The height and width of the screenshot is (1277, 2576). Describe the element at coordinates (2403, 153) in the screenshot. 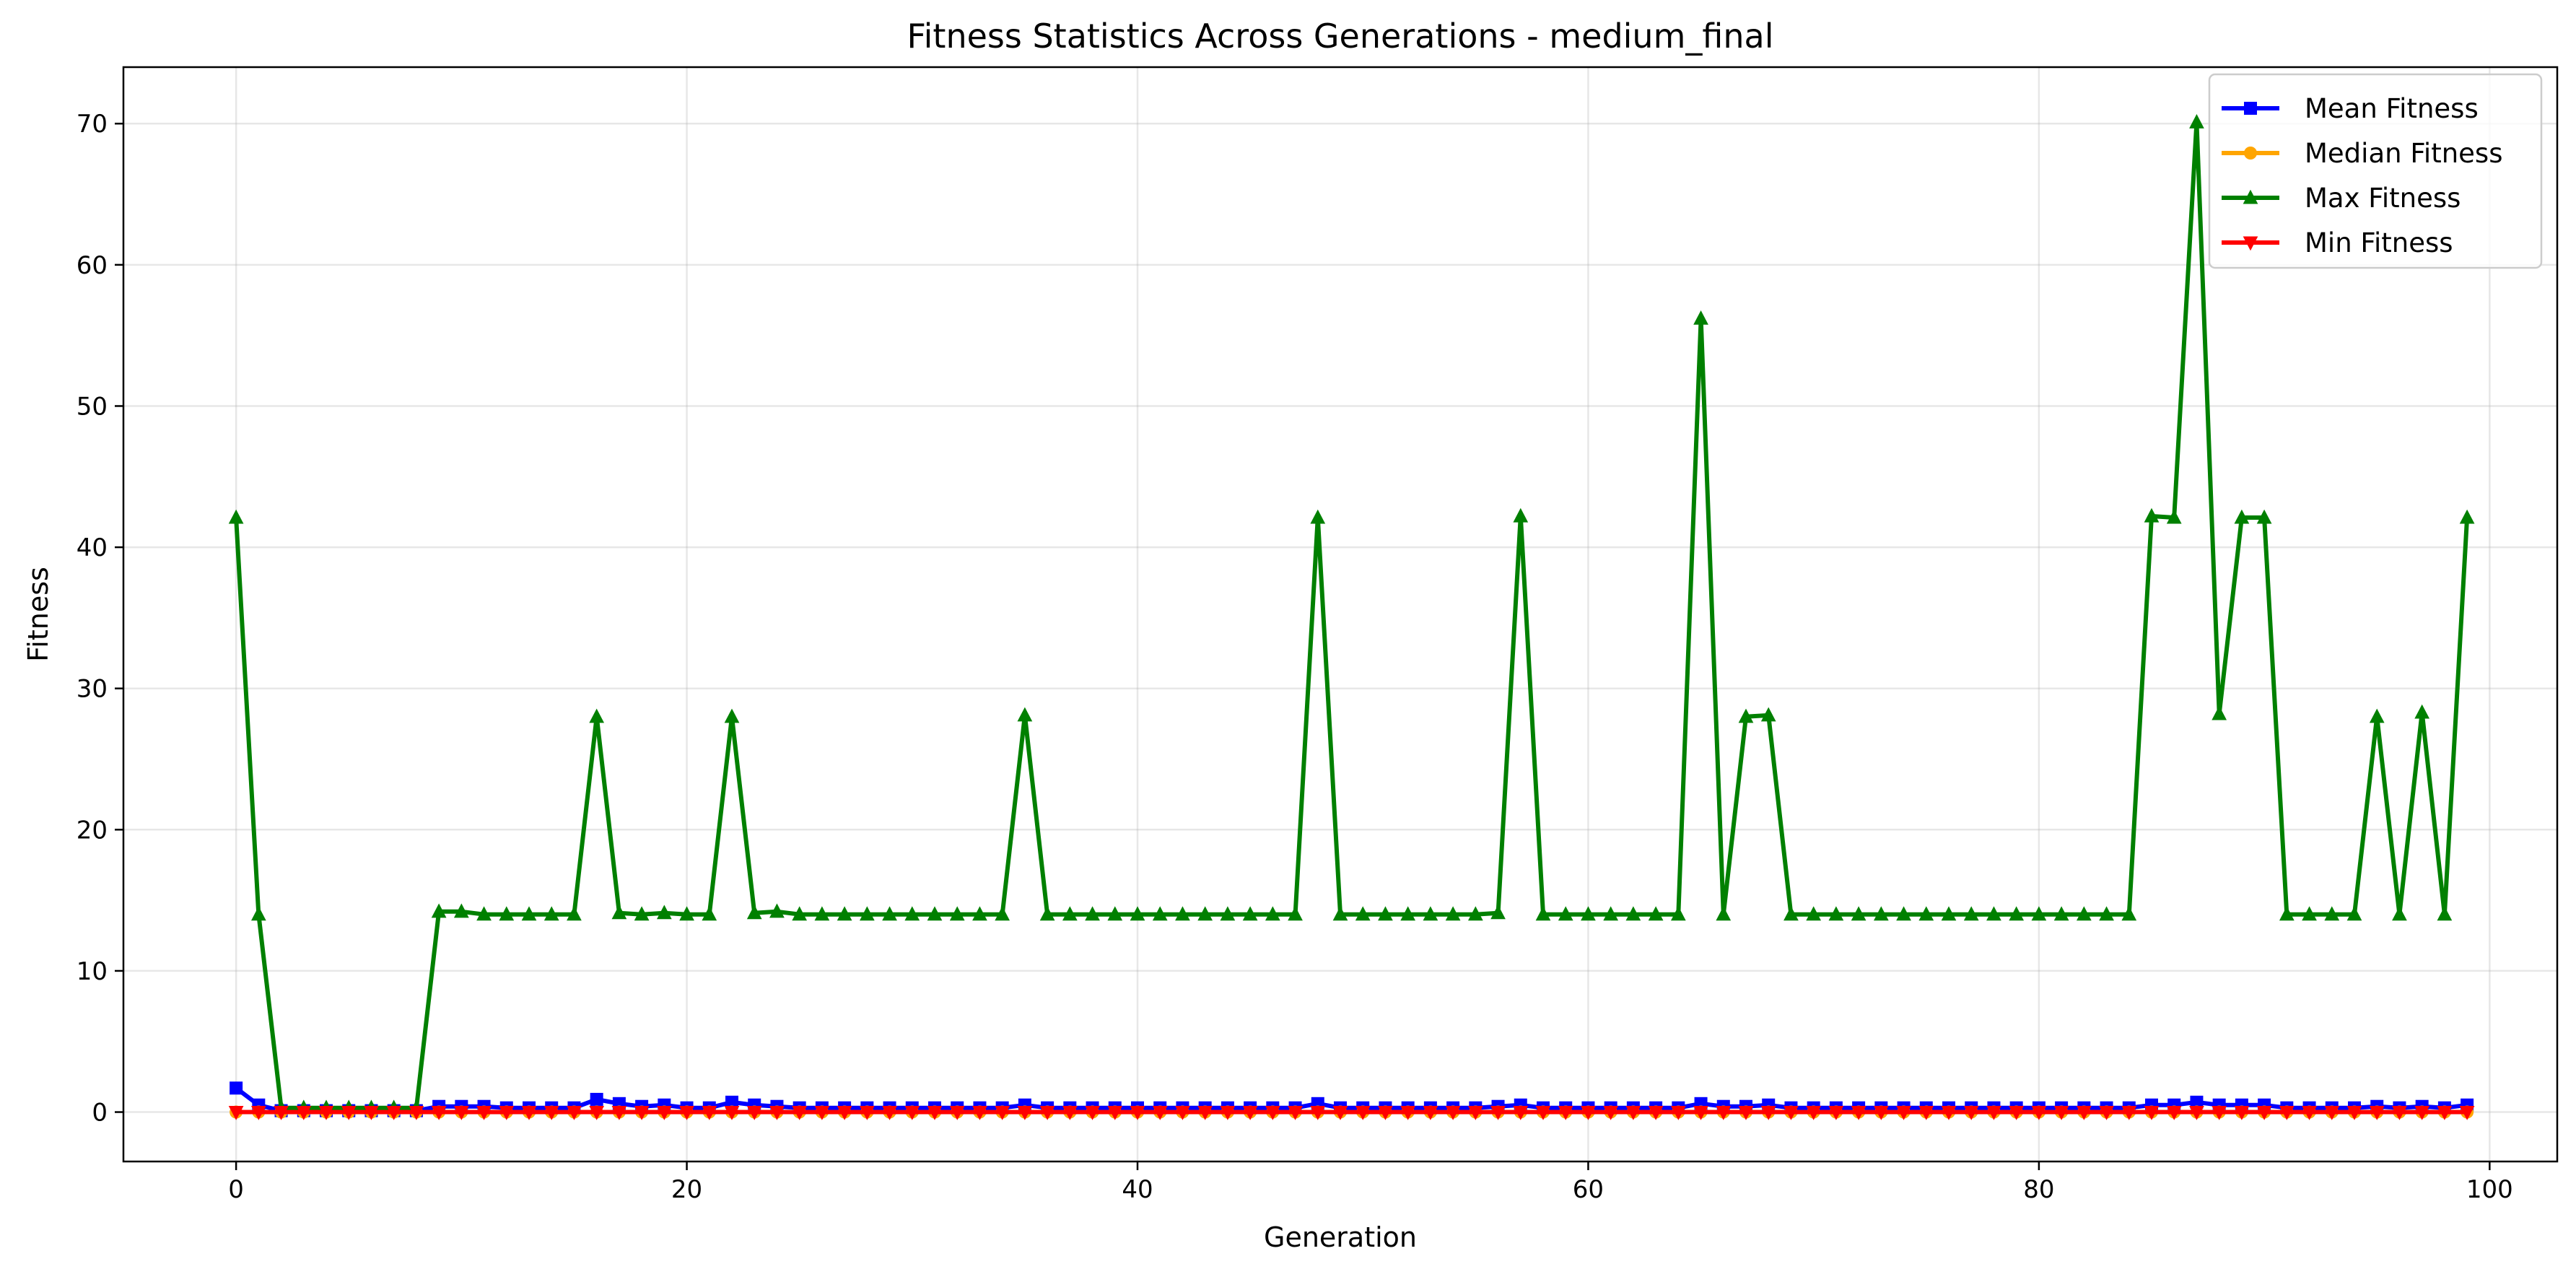

I see `legend-label-median-fitness: Median Fitness` at that location.